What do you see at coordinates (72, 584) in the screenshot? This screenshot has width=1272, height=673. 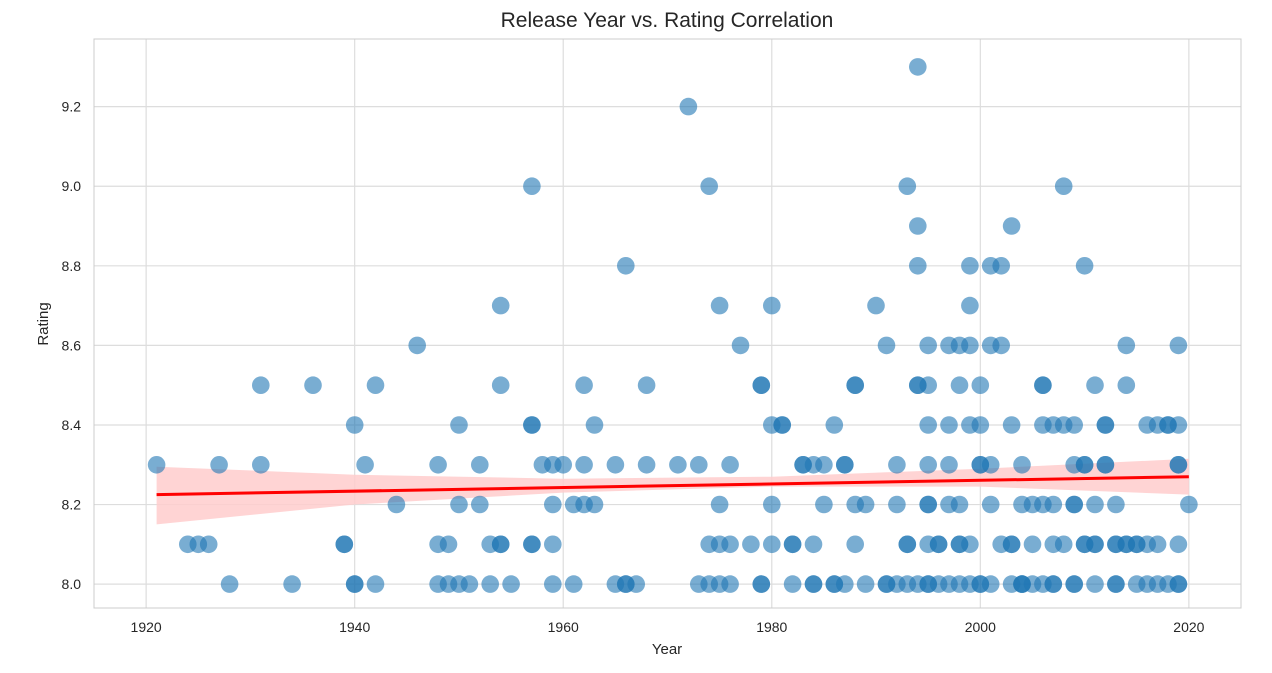 I see `y-tick-label: 8.0` at bounding box center [72, 584].